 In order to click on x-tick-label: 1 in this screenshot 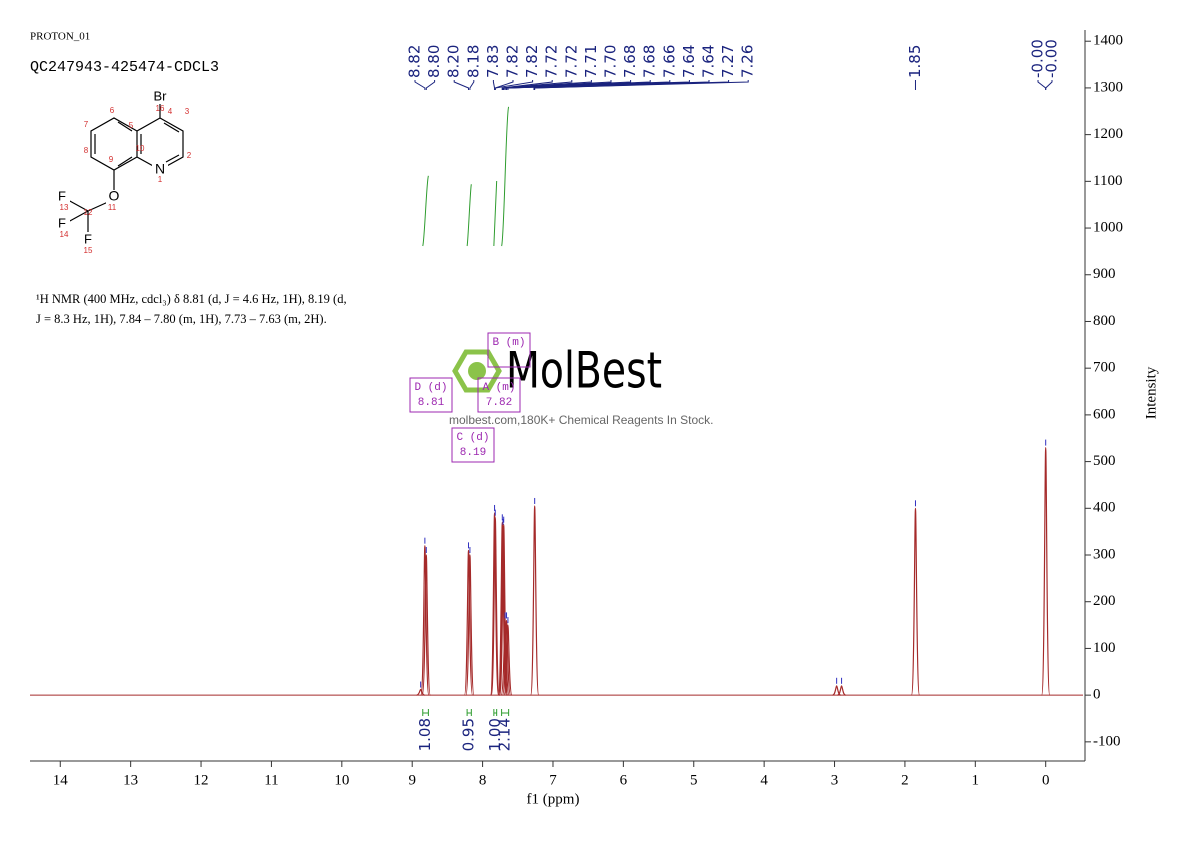, I will do `click(976, 780)`.